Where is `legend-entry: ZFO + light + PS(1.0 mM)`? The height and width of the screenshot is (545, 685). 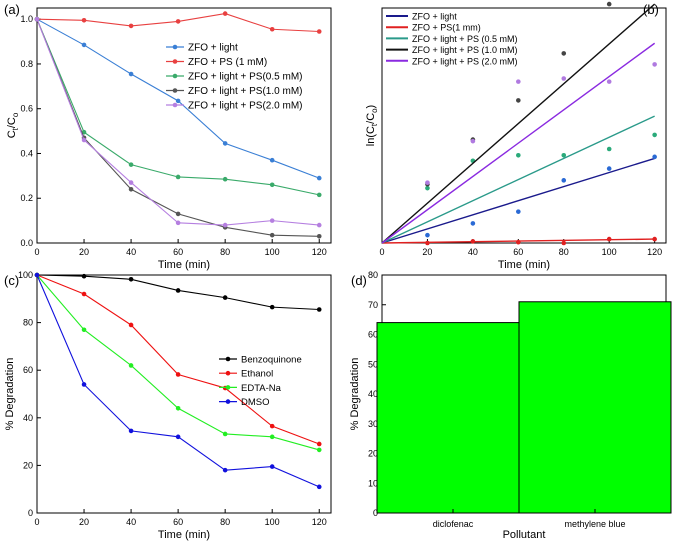 legend-entry: ZFO + light + PS(1.0 mM) is located at coordinates (245, 91).